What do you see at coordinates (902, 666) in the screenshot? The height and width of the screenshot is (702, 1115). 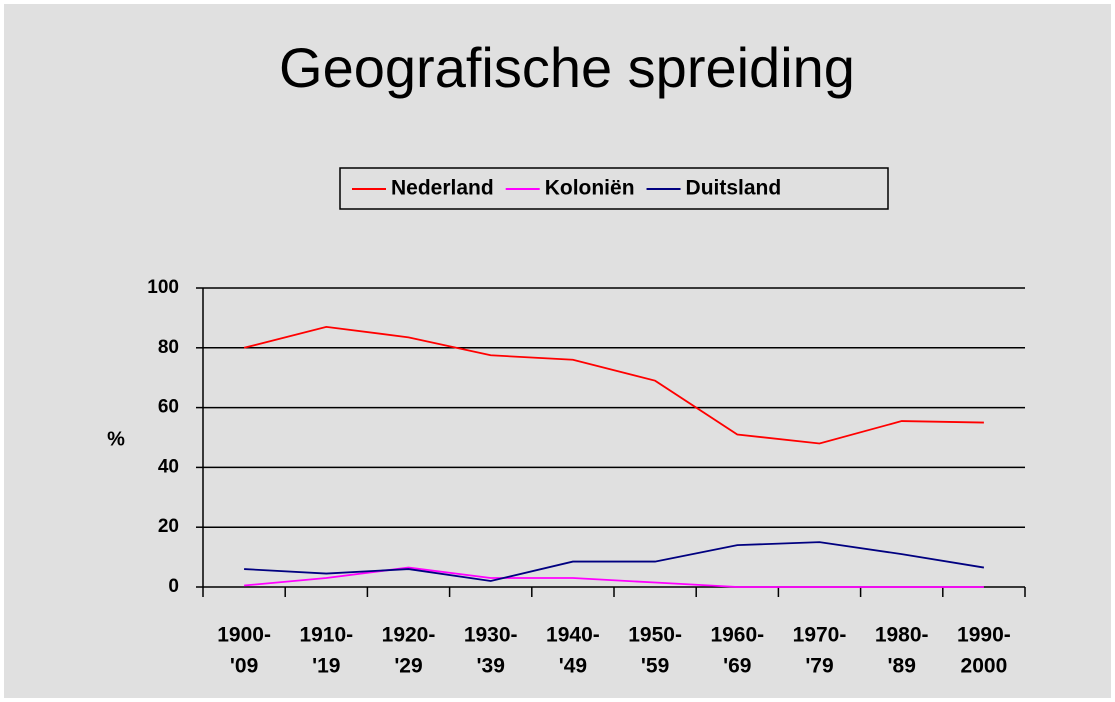 I see `x-tick-label: '89` at bounding box center [902, 666].